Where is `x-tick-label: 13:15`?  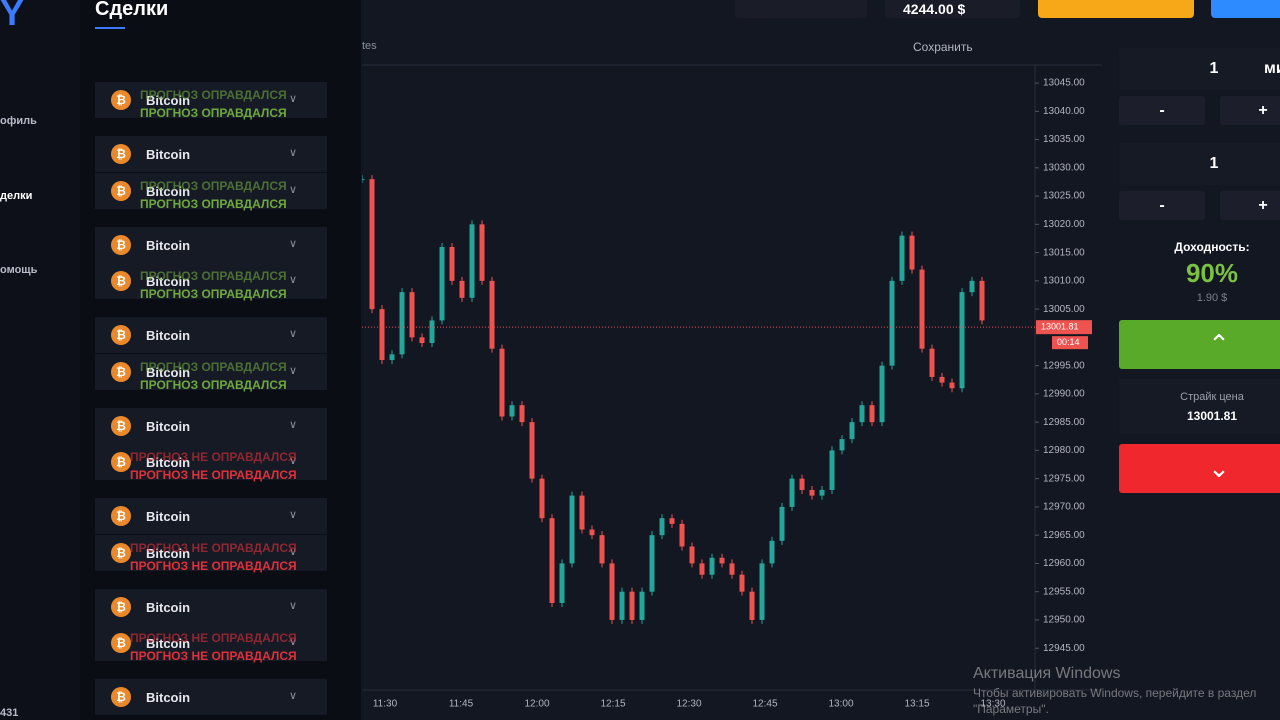 x-tick-label: 13:15 is located at coordinates (916, 704).